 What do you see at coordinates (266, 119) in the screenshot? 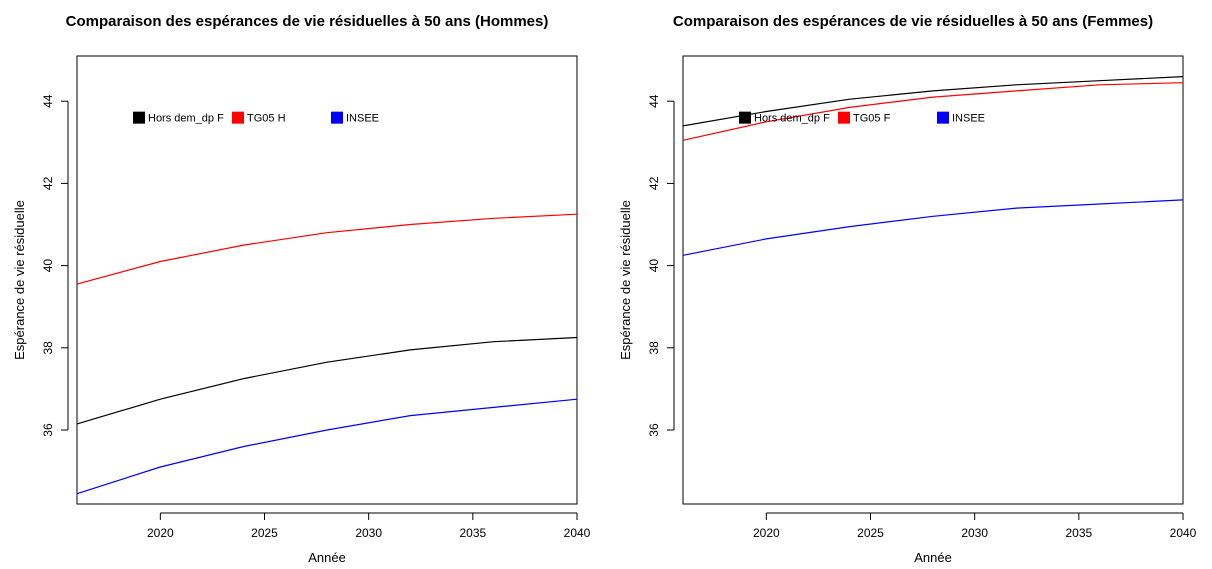
I see `legend-label: TG05 H` at bounding box center [266, 119].